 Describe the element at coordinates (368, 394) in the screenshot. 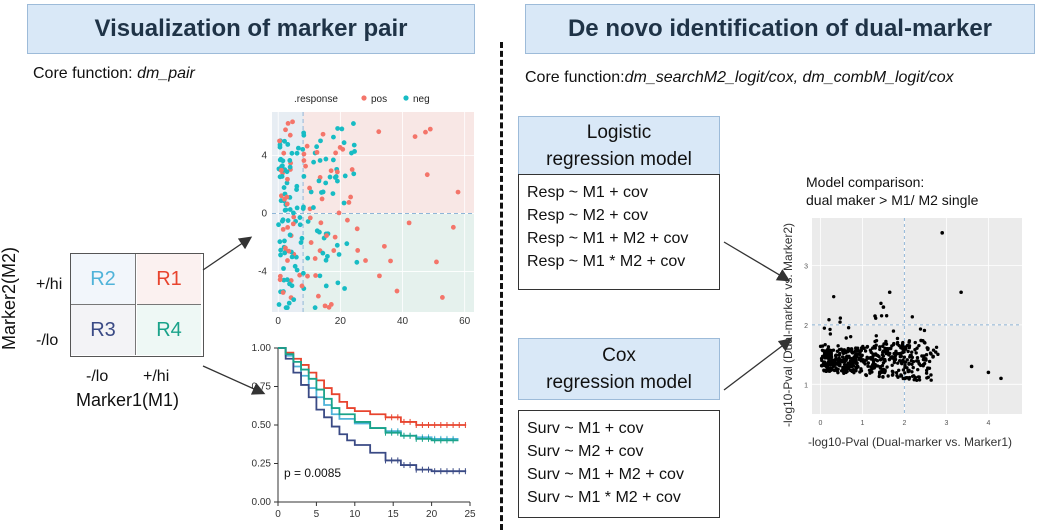

I see `survival-curve-r4` at that location.